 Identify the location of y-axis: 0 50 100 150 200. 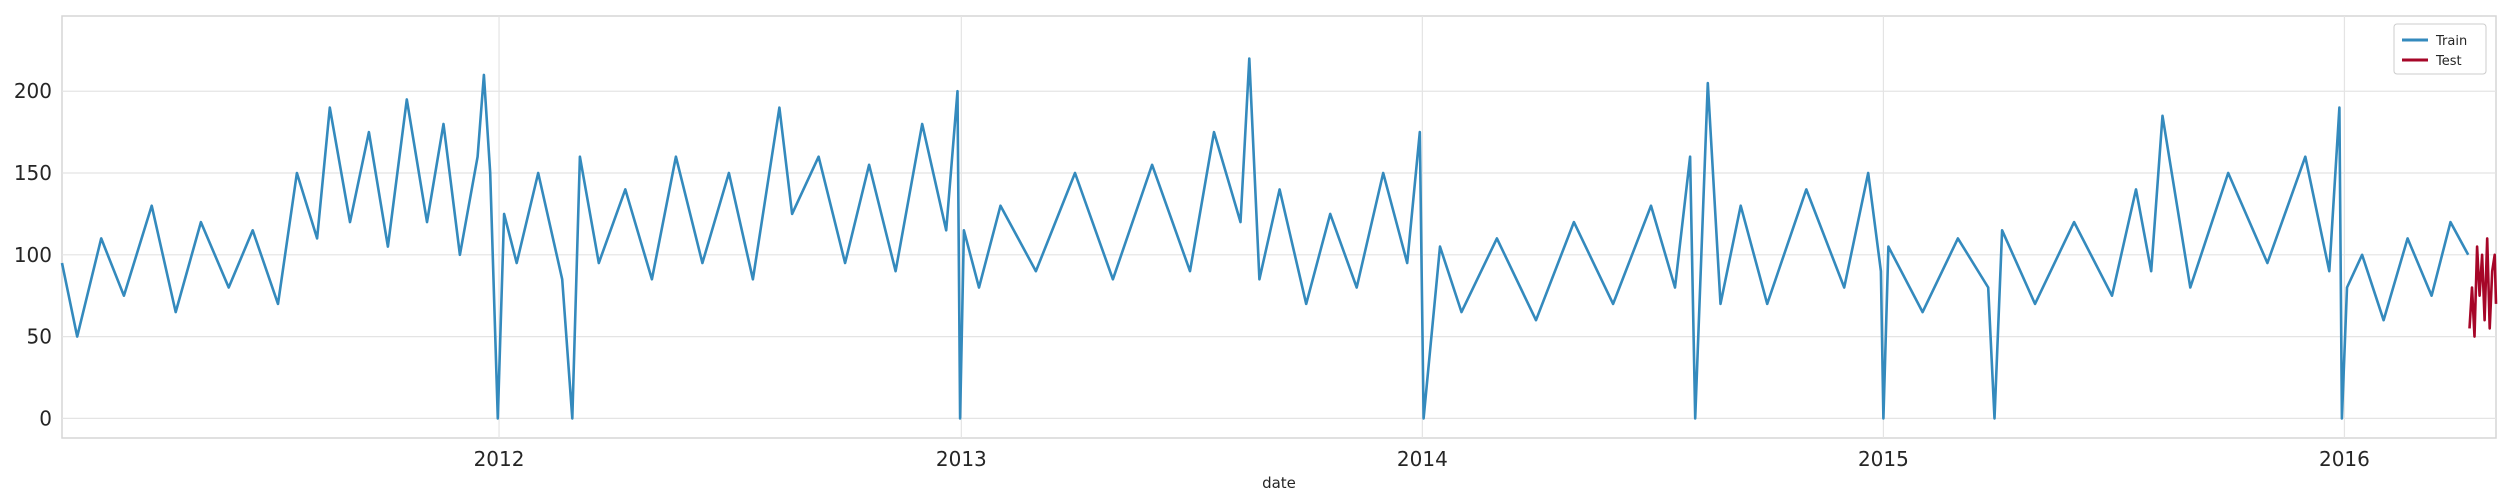
(33, 254).